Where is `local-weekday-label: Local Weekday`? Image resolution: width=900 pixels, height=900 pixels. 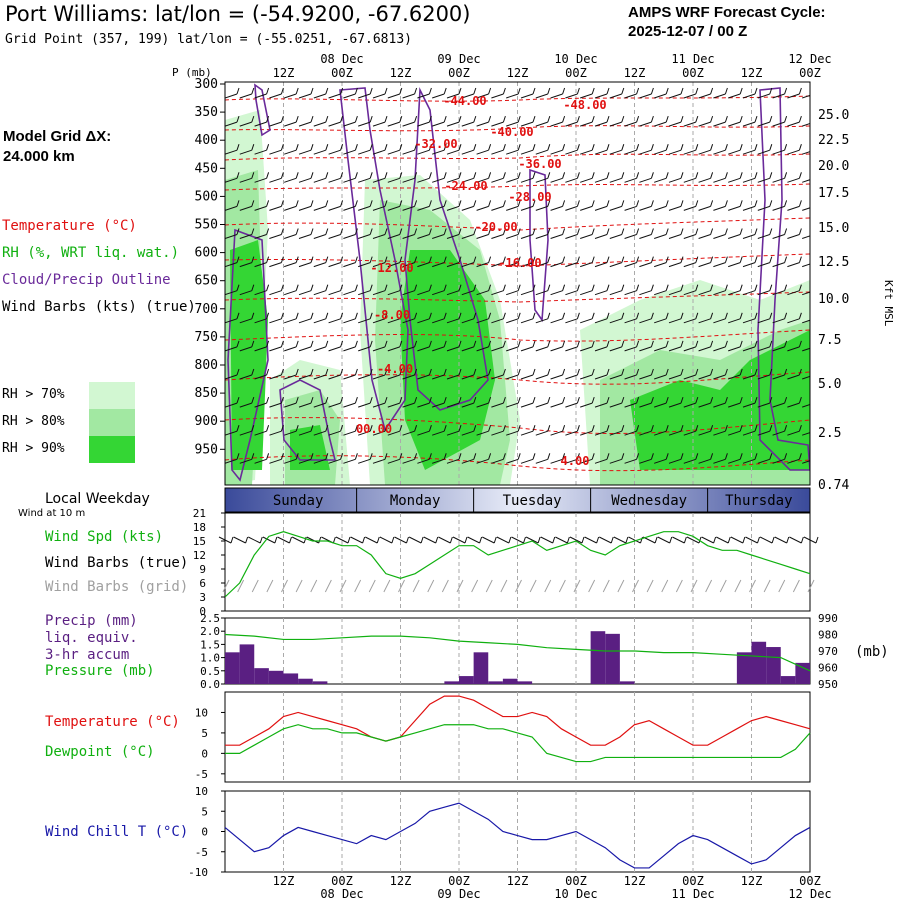
local-weekday-label: Local Weekday is located at coordinates (97, 499).